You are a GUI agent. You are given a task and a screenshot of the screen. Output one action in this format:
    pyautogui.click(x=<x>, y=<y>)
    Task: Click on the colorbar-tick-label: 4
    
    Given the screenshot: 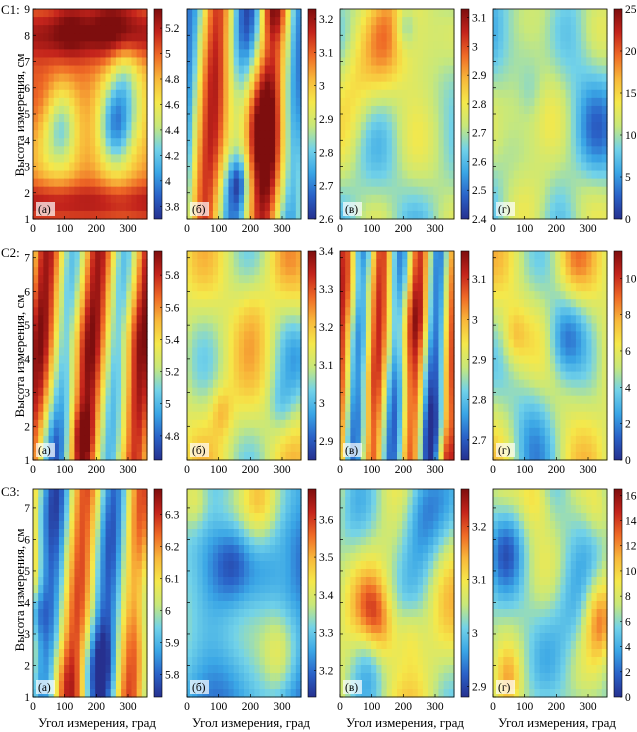 What is the action you would take?
    pyautogui.click(x=628, y=388)
    